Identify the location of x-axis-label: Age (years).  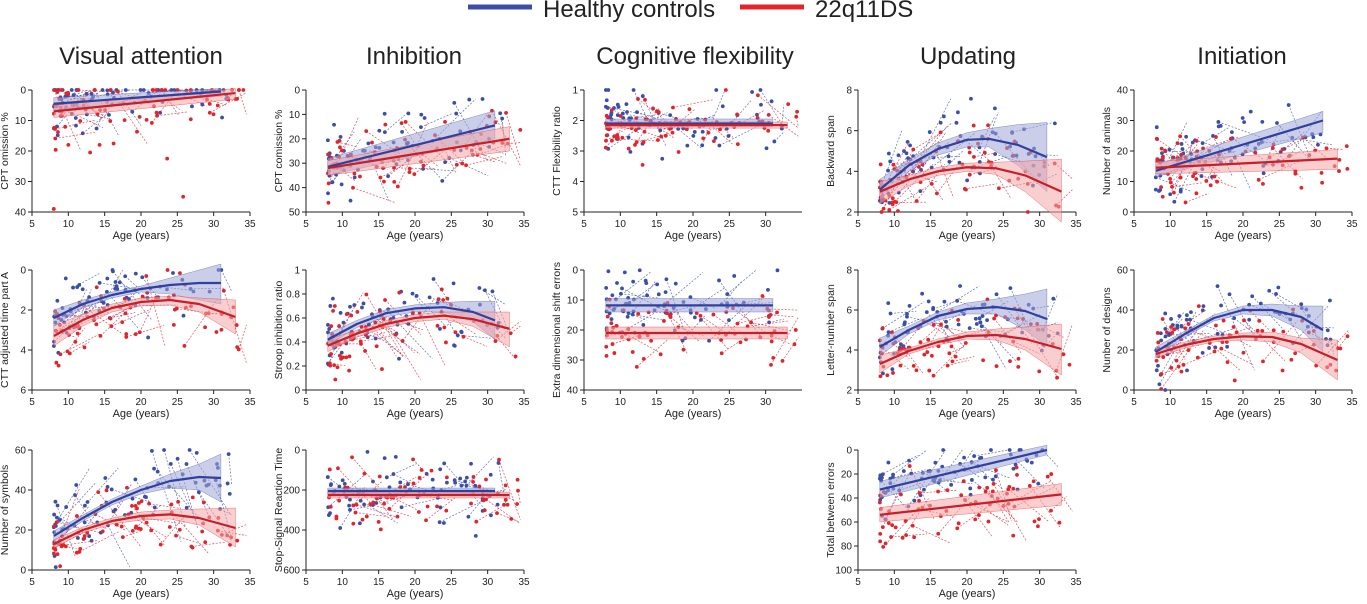
(141, 594).